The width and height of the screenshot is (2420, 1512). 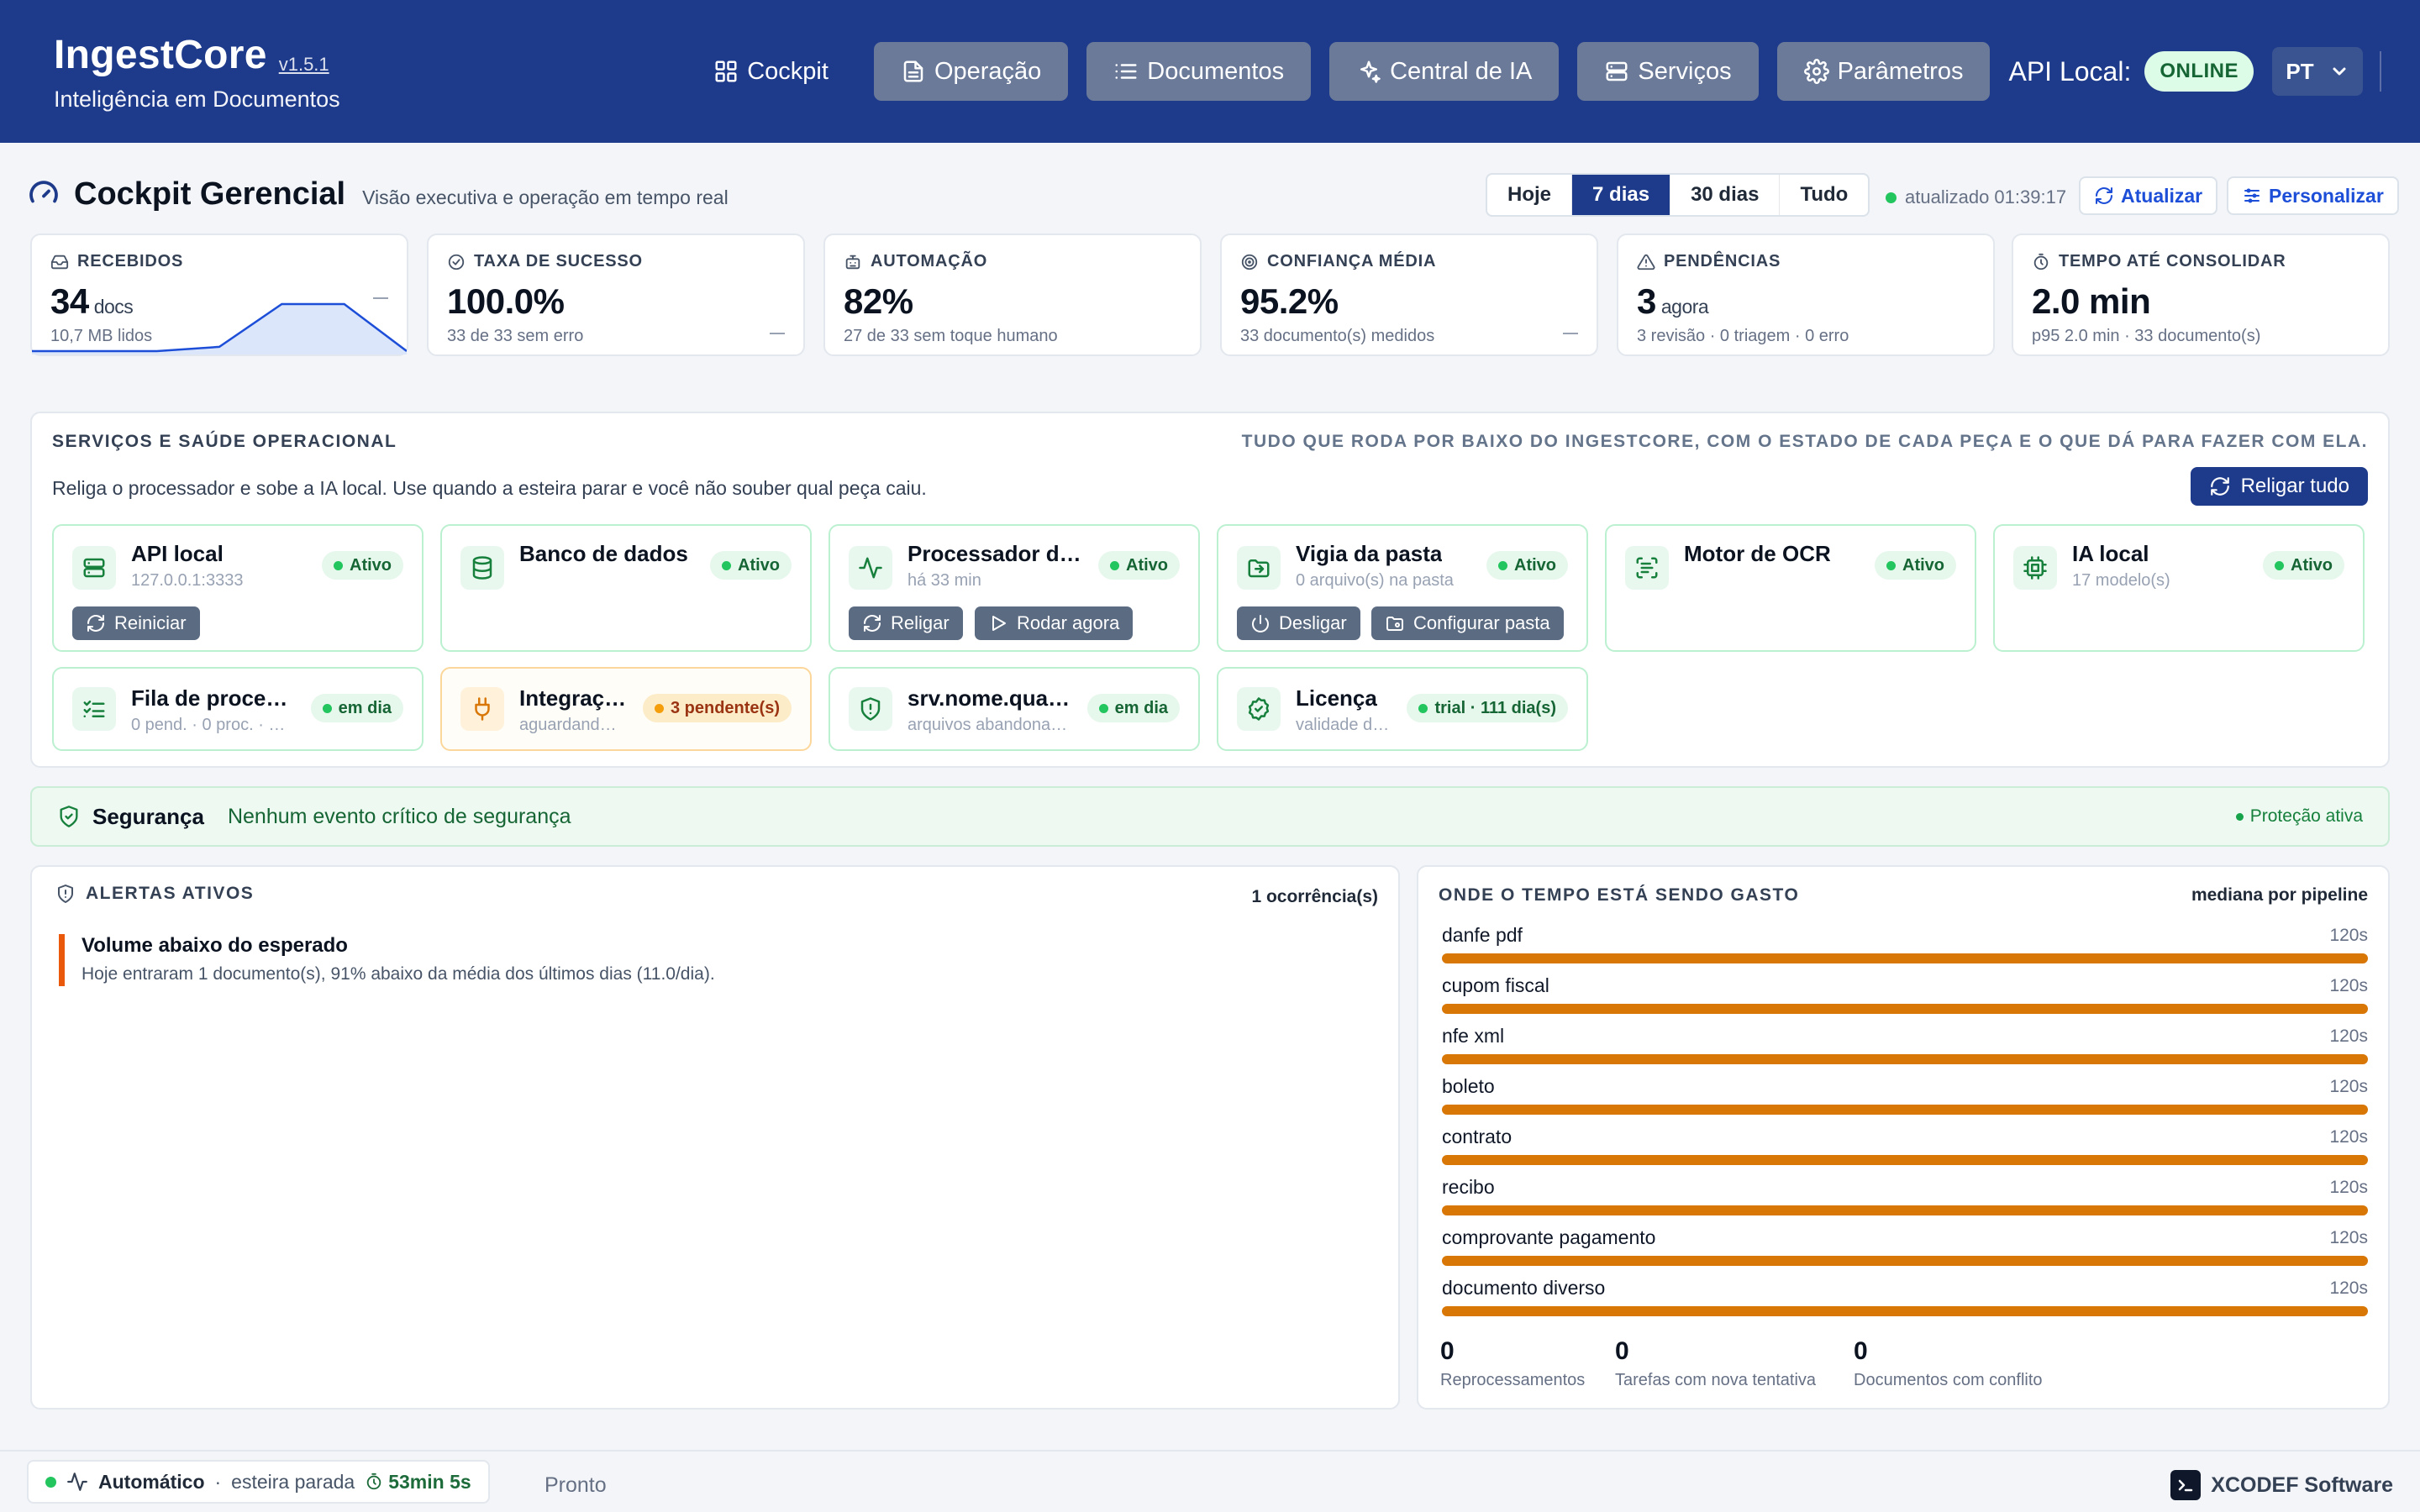 I want to click on status-text: 3 pendente(s), so click(x=725, y=707).